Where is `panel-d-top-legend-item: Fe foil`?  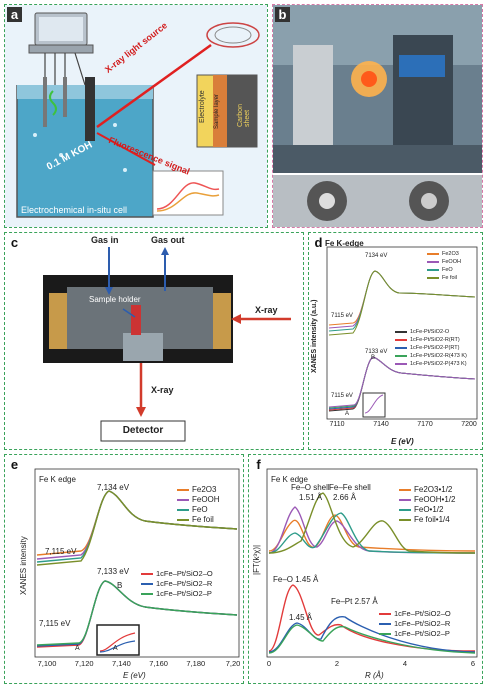
panel-d-top-legend-item: Fe foil is located at coordinates (442, 278).